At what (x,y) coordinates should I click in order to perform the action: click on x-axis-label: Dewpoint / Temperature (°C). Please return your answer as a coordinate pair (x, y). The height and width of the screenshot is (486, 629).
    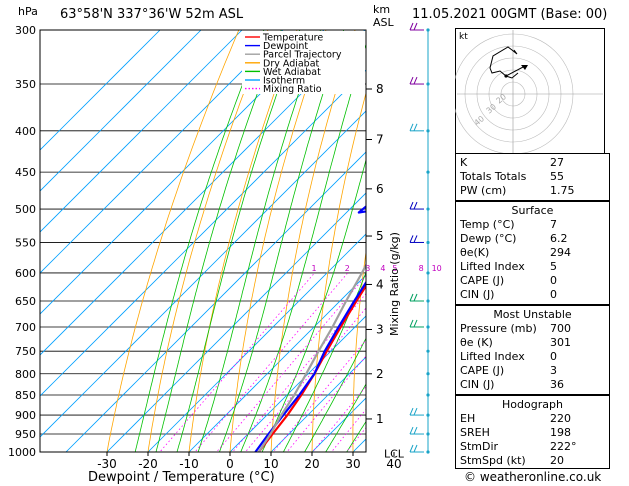
    Looking at the image, I should click on (181, 477).